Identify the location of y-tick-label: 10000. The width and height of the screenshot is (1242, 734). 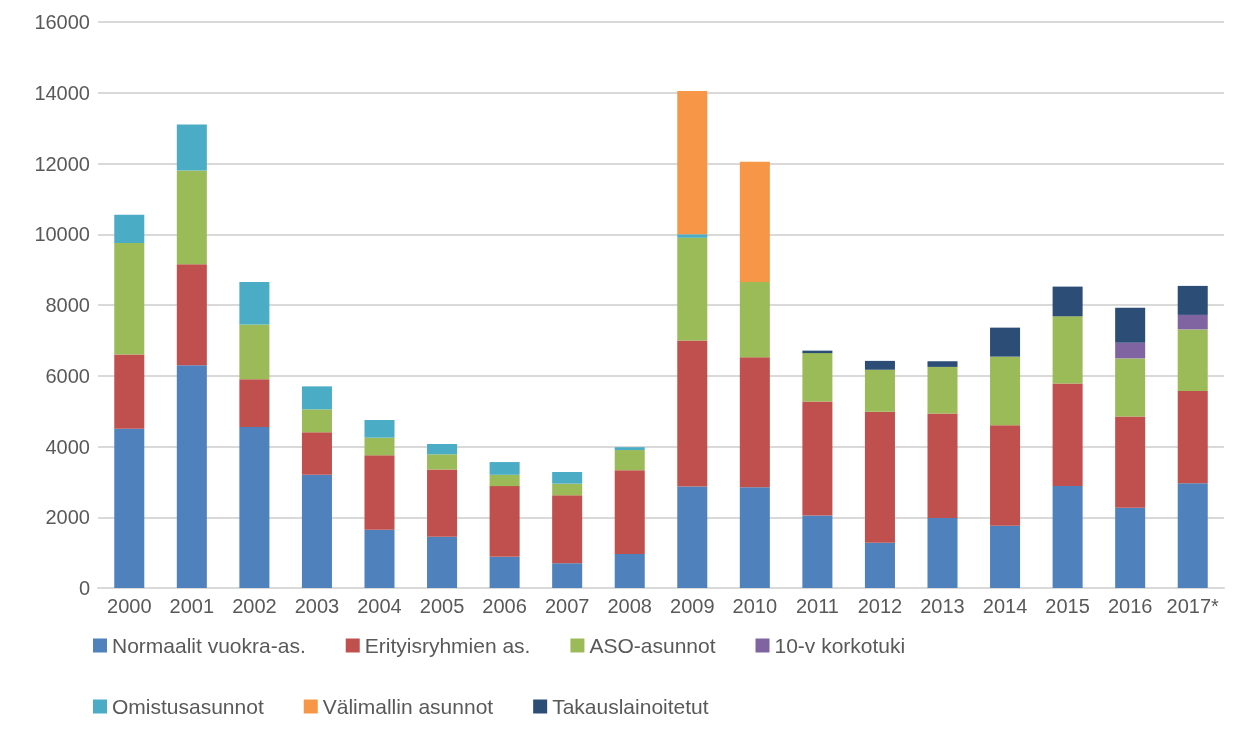
(62, 234).